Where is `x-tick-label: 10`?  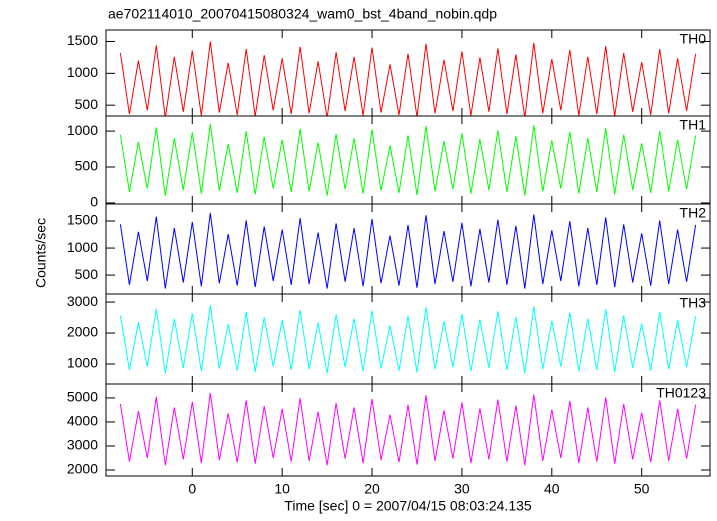
x-tick-label: 10 is located at coordinates (282, 489).